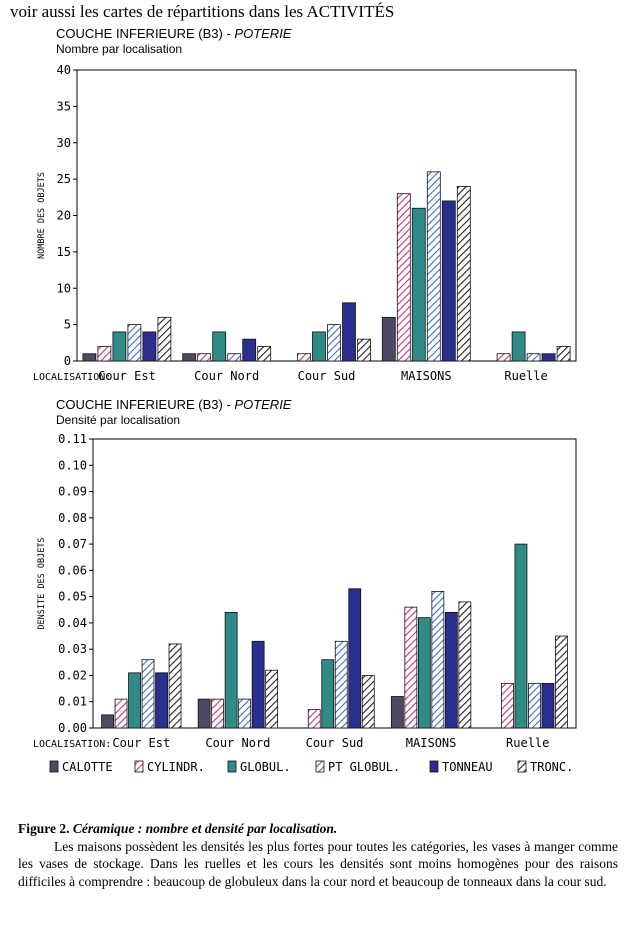 This screenshot has width=633, height=926. What do you see at coordinates (64, 216) in the screenshot?
I see `y-tick-label: 20` at bounding box center [64, 216].